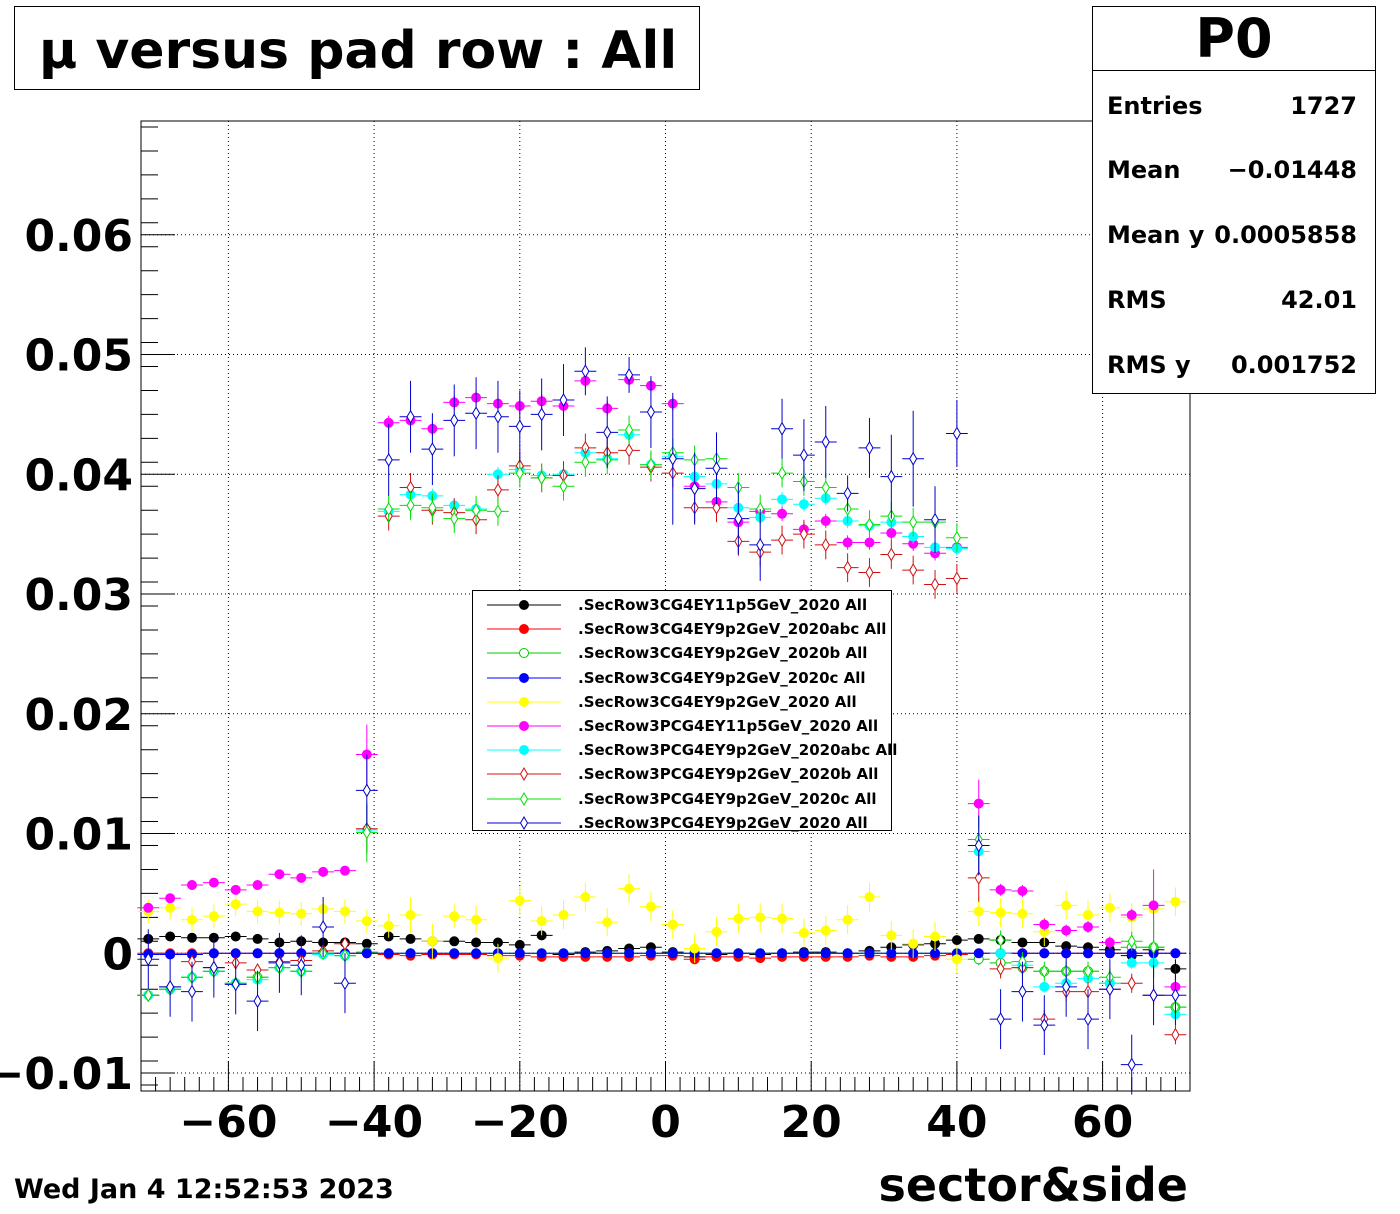 The width and height of the screenshot is (1400, 1214). Describe the element at coordinates (1285, 235) in the screenshot. I see `stats-value: 0.0005858` at that location.